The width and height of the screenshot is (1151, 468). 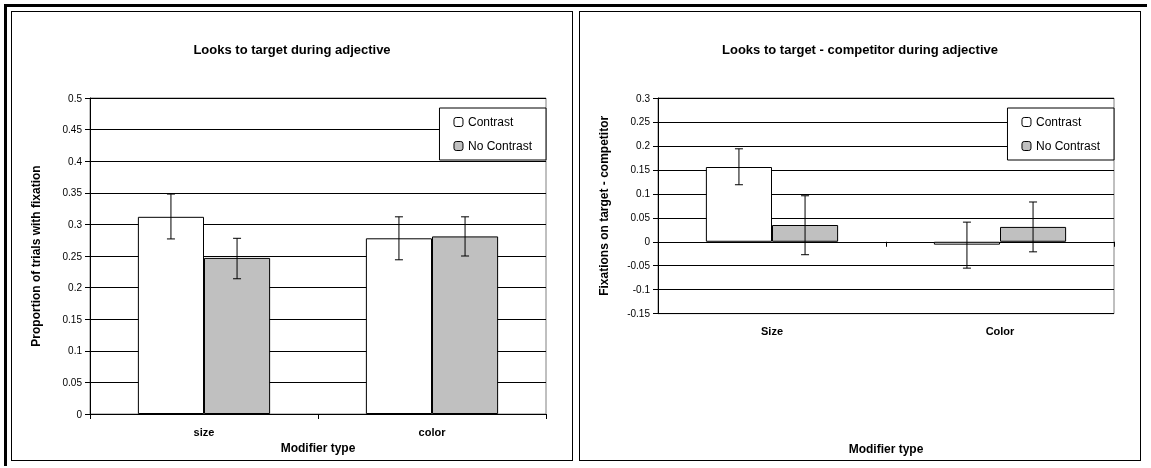 What do you see at coordinates (36, 256) in the screenshot?
I see `y-axis-title: Proportion of trials with fixation` at bounding box center [36, 256].